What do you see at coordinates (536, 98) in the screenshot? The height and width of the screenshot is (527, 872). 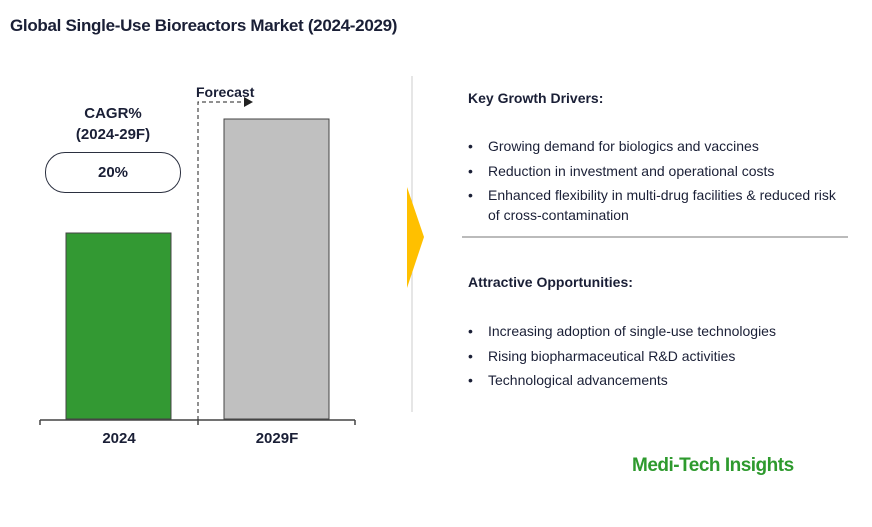 I see `drivers-heading: Key Growth Drivers:` at bounding box center [536, 98].